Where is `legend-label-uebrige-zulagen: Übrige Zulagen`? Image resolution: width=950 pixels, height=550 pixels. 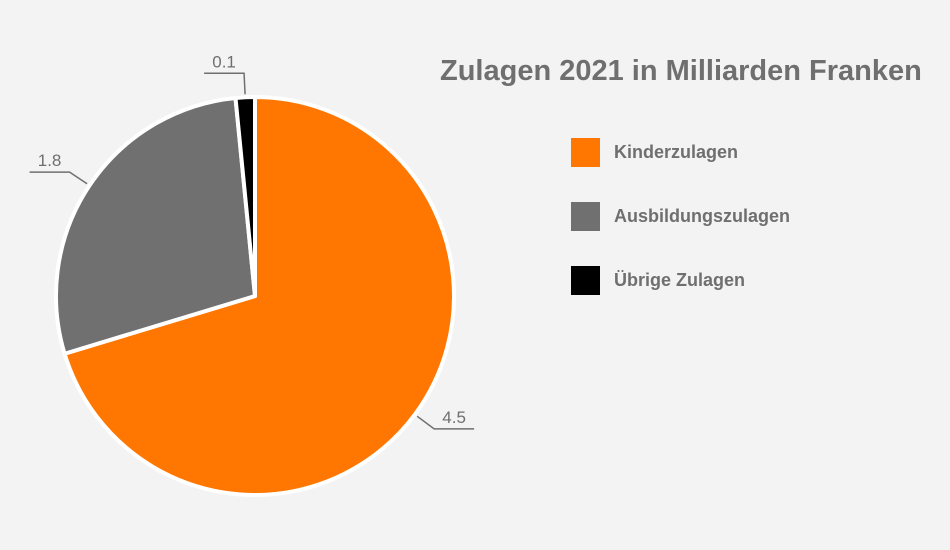
legend-label-uebrige-zulagen: Übrige Zulagen is located at coordinates (680, 279).